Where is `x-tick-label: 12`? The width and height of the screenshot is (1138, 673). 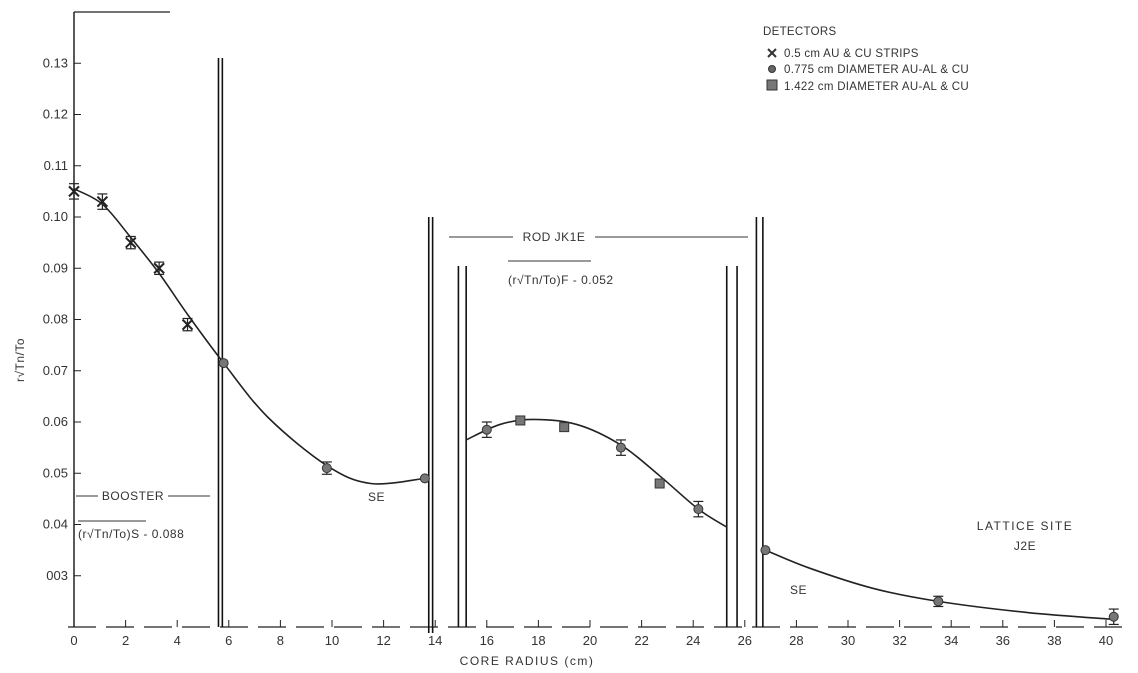
x-tick-label: 12 is located at coordinates (383, 640).